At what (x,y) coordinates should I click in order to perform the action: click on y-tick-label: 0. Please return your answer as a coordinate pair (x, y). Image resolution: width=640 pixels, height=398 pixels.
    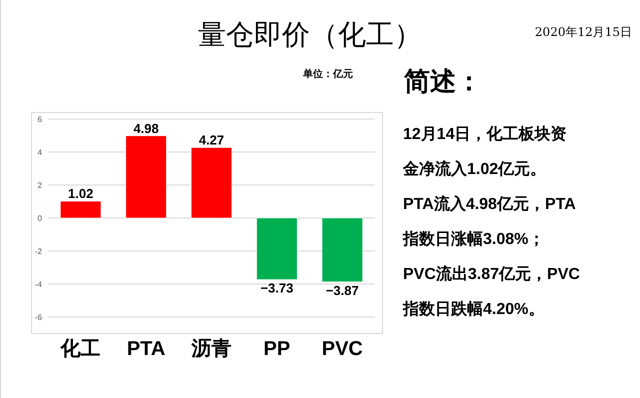
    Looking at the image, I should click on (40, 218).